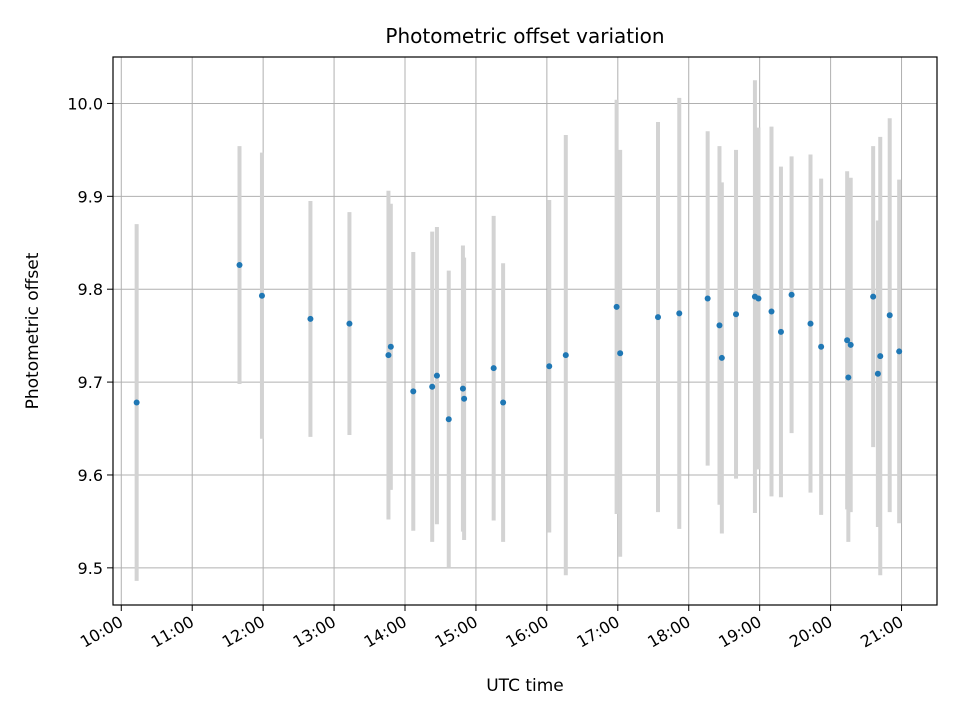 The width and height of the screenshot is (960, 720). What do you see at coordinates (90, 196) in the screenshot?
I see `y-tick-label: 9.9` at bounding box center [90, 196].